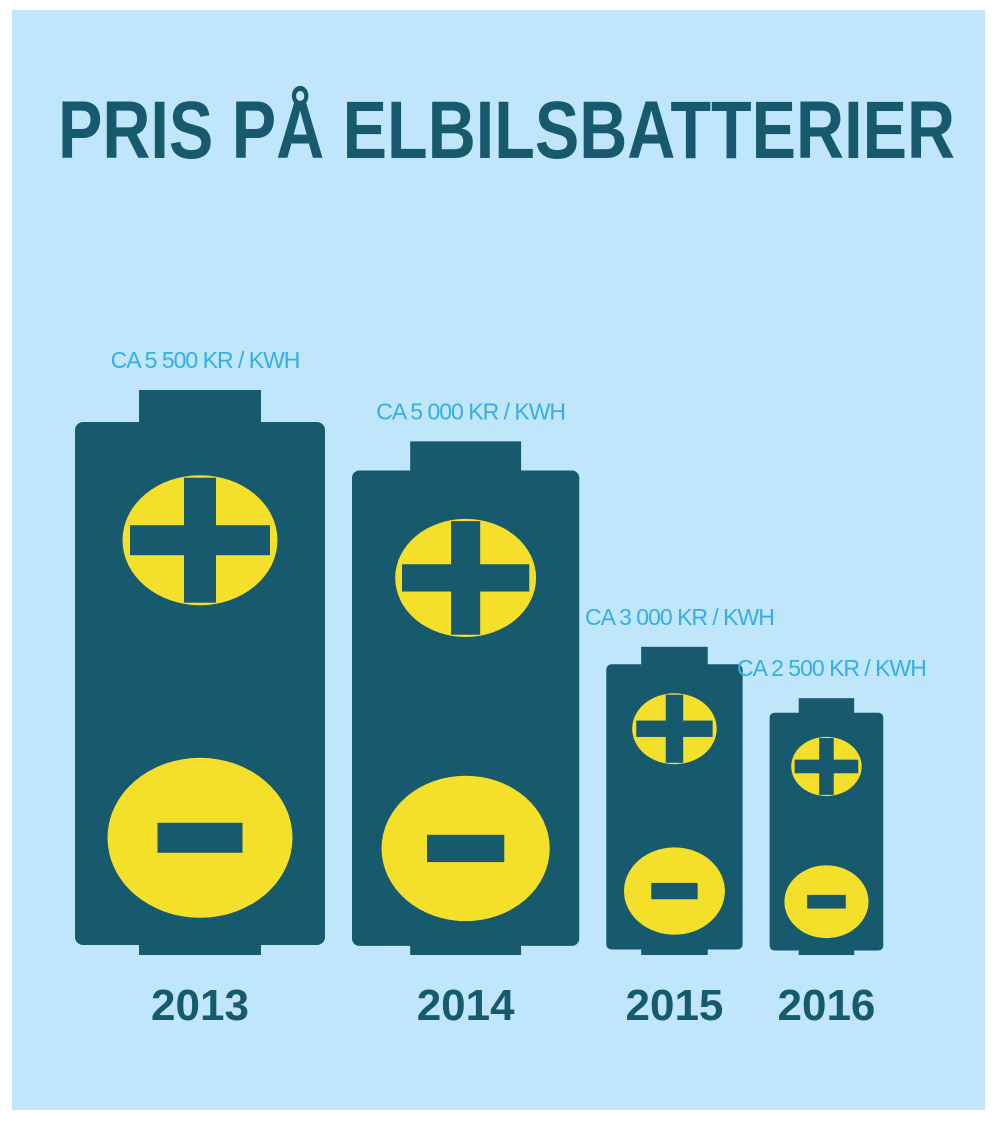 Image resolution: width=995 pixels, height=1139 pixels. I want to click on x-tick-label: 2013, so click(200, 1005).